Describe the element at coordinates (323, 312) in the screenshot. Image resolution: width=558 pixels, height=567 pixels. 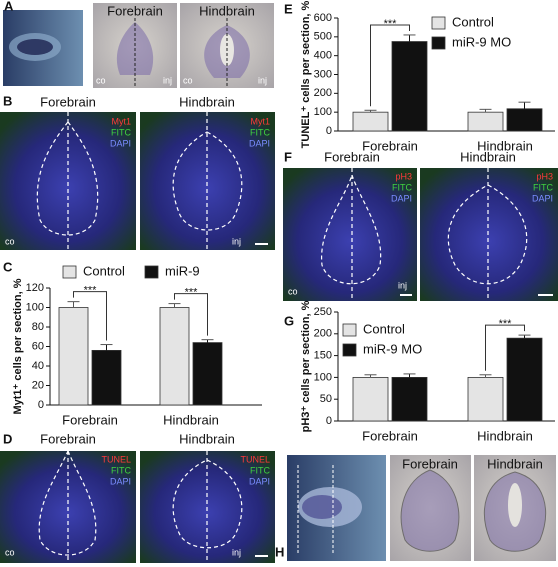
I see `y-tick-label: 250` at that location.